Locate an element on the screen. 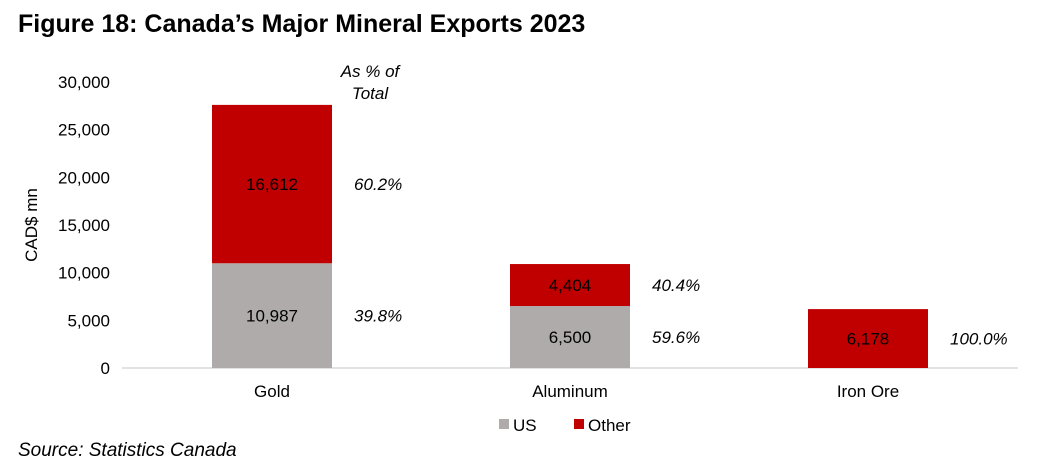 This screenshot has width=1044, height=476. annotation-label: As % of is located at coordinates (371, 71).